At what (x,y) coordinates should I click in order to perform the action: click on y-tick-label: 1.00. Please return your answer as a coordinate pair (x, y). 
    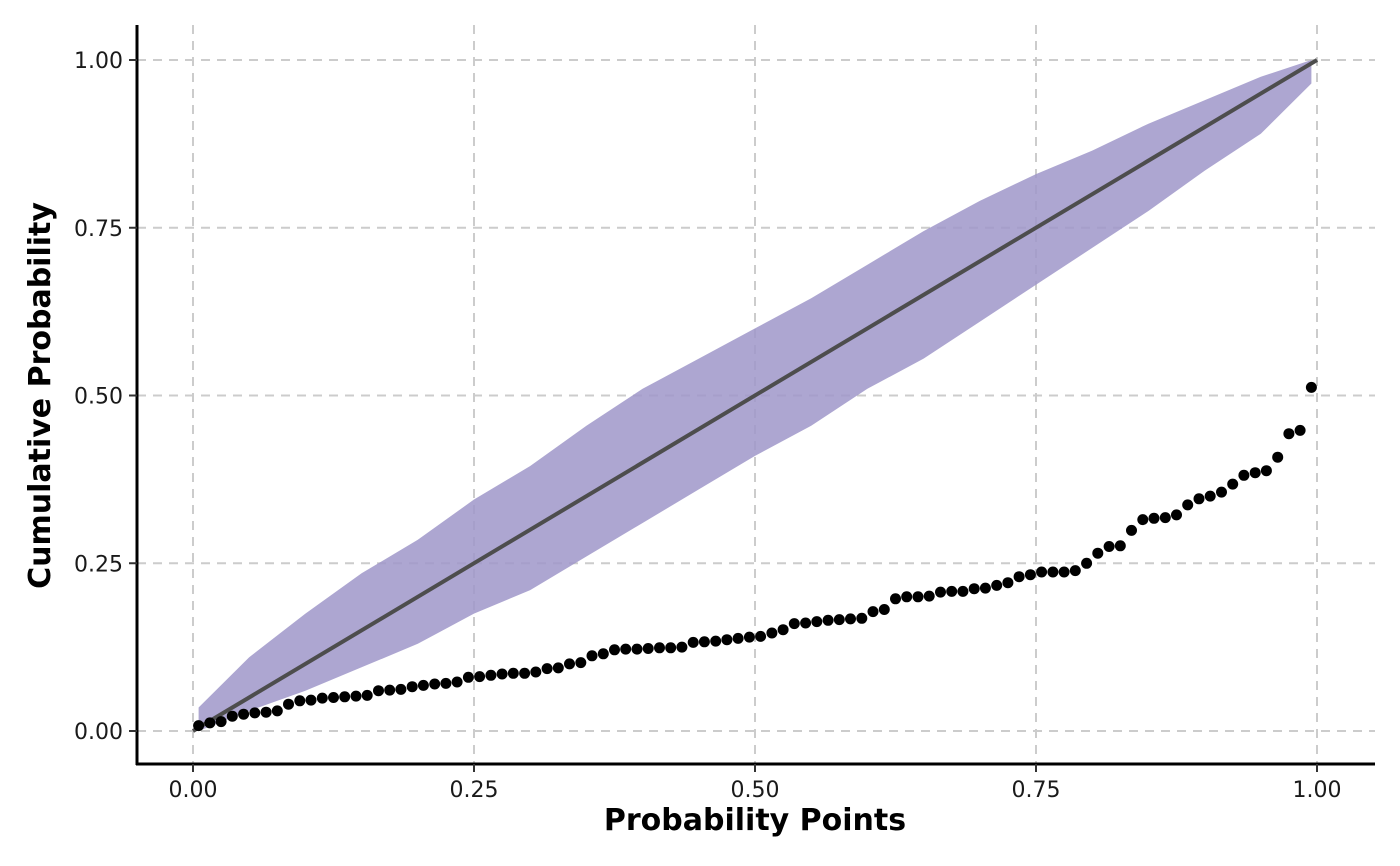
    Looking at the image, I should click on (98, 61).